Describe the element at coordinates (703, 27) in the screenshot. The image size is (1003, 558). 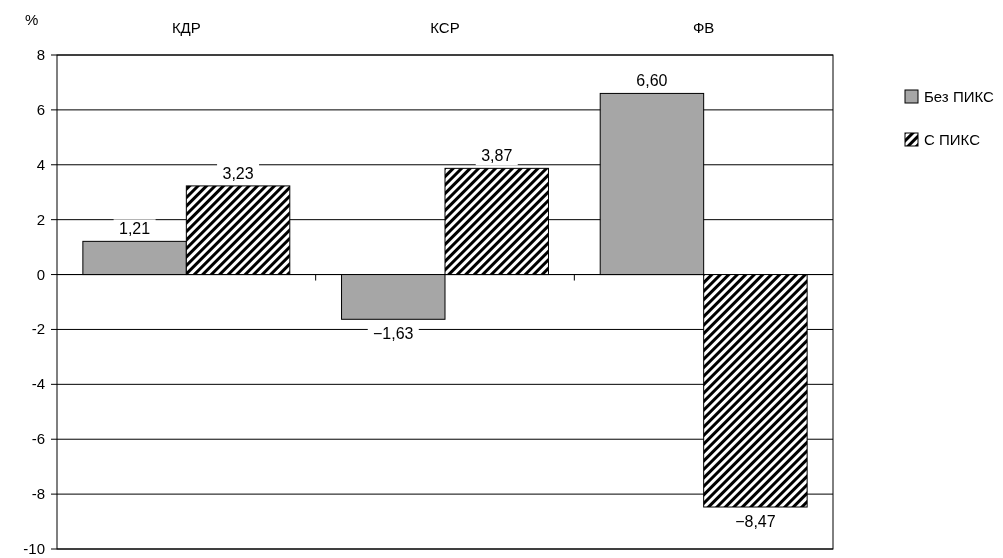
I see `x-tick-label: ФВ` at that location.